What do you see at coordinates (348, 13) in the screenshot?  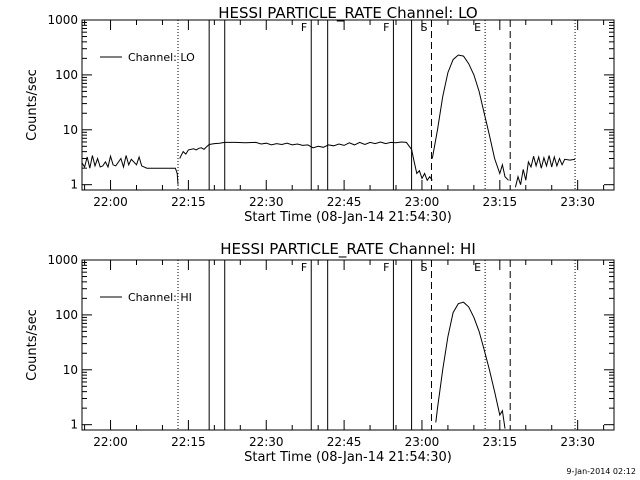 I see `chart-title-lo: HESSI PARTICLE_RATE Channel: LO` at bounding box center [348, 13].